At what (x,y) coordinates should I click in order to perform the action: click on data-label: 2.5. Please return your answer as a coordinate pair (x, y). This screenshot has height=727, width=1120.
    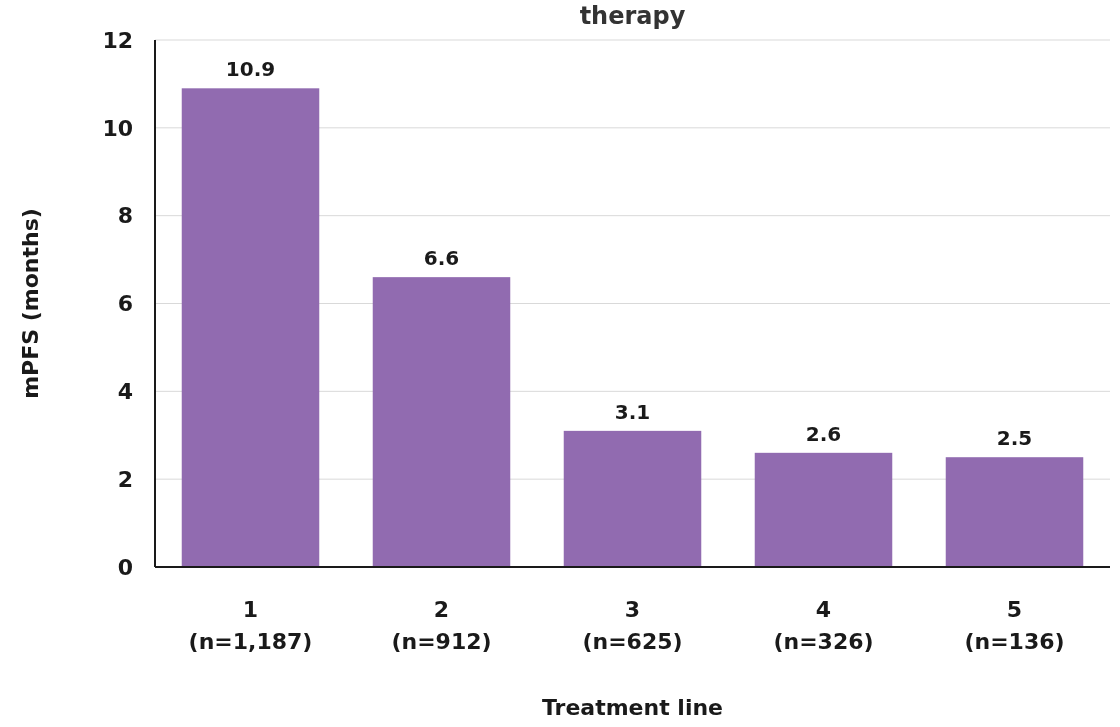
    Looking at the image, I should click on (1014, 438).